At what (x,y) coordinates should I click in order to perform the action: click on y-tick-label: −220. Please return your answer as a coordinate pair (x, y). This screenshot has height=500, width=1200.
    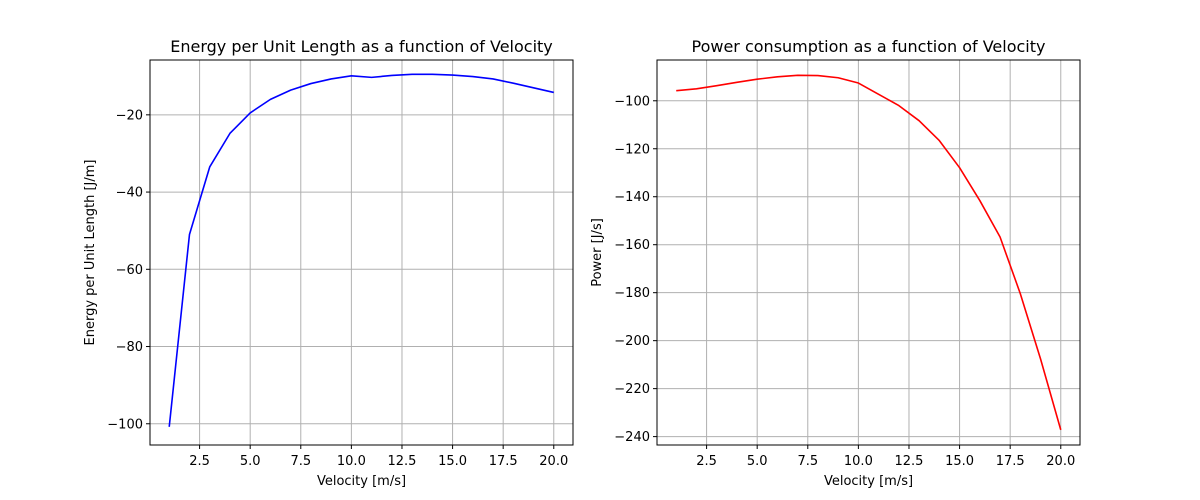
    Looking at the image, I should click on (632, 389).